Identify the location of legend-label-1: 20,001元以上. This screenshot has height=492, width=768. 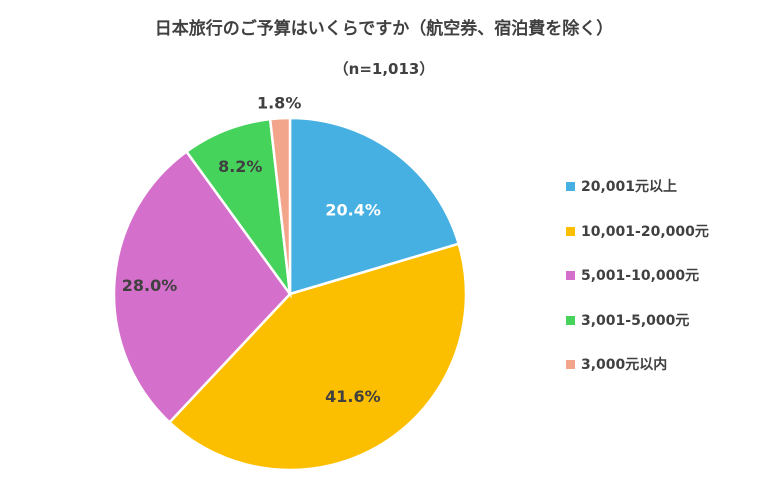
(629, 187).